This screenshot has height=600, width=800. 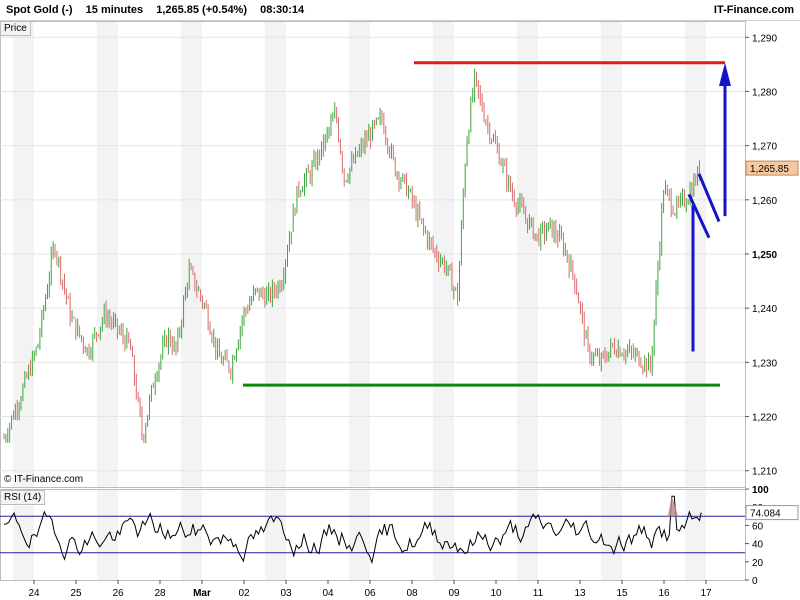 What do you see at coordinates (76, 593) in the screenshot?
I see `x-tick-label: 25` at bounding box center [76, 593].